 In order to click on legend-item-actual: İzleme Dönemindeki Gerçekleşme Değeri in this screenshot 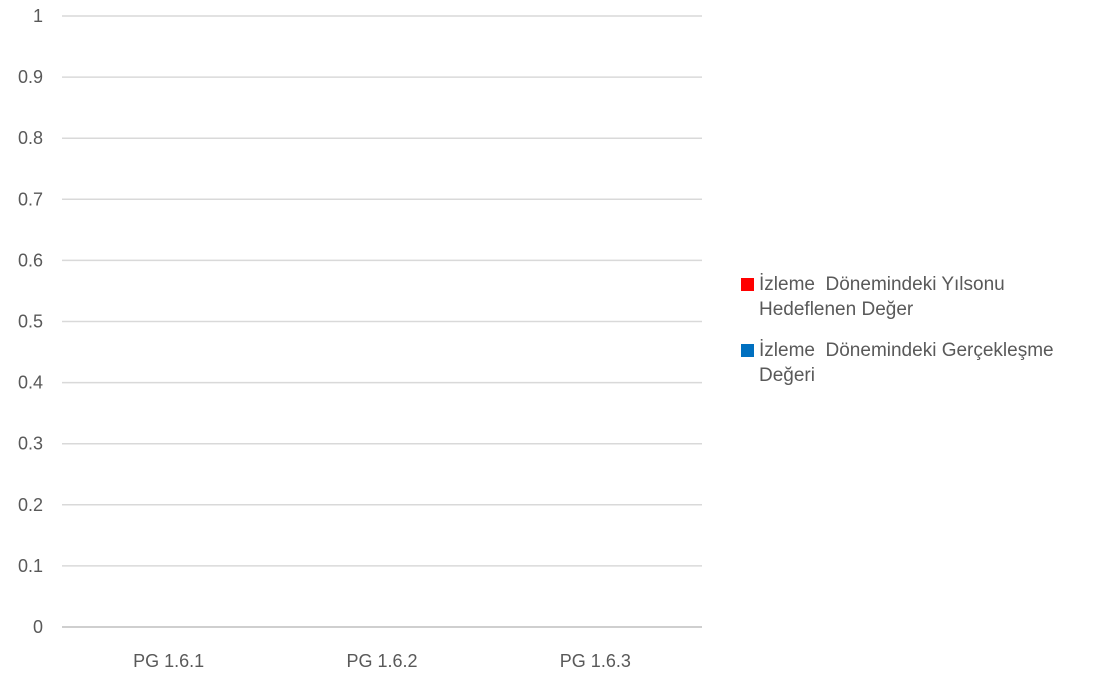, I will do `click(921, 363)`.